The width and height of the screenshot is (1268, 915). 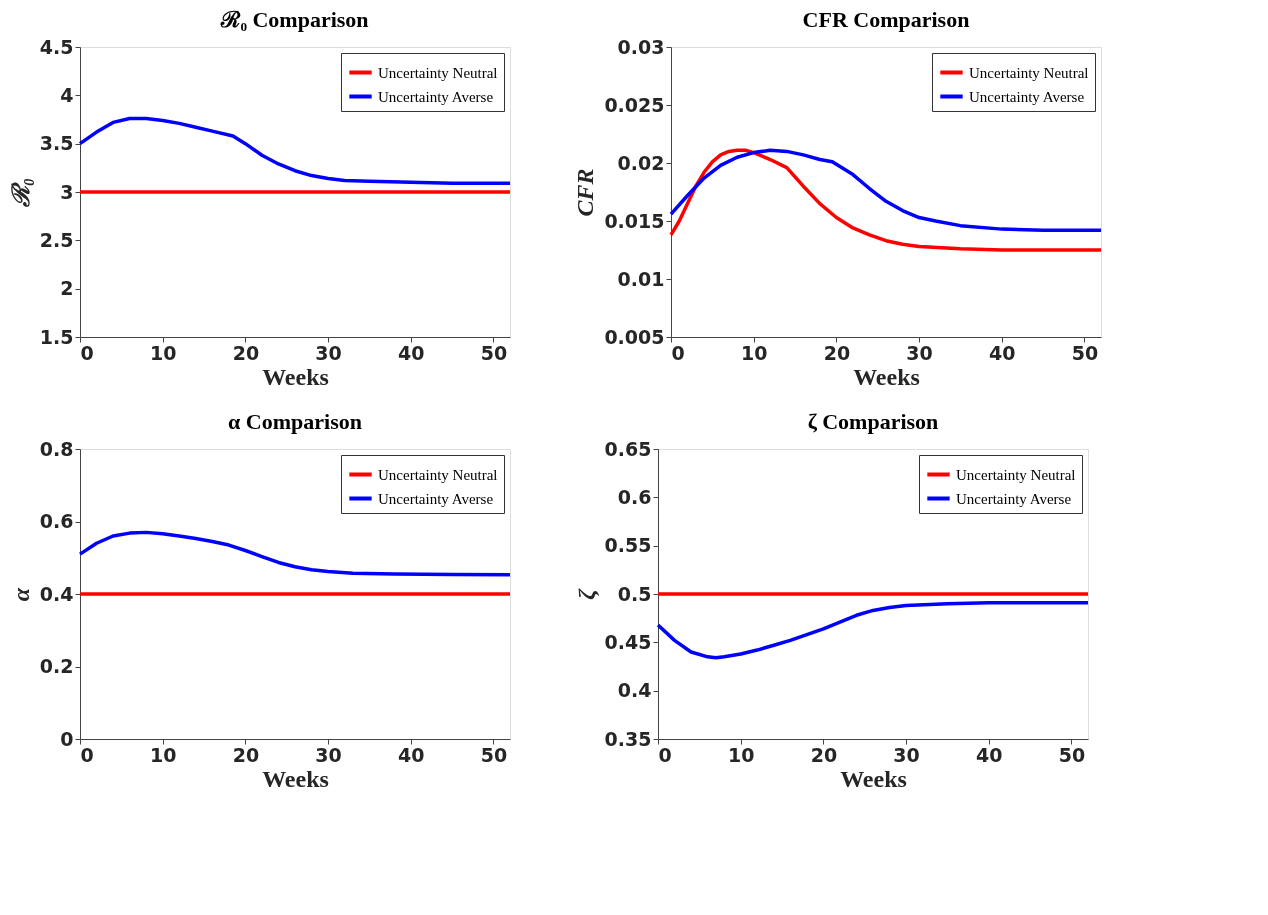 What do you see at coordinates (67, 288) in the screenshot?
I see `y-tick-label: 2` at bounding box center [67, 288].